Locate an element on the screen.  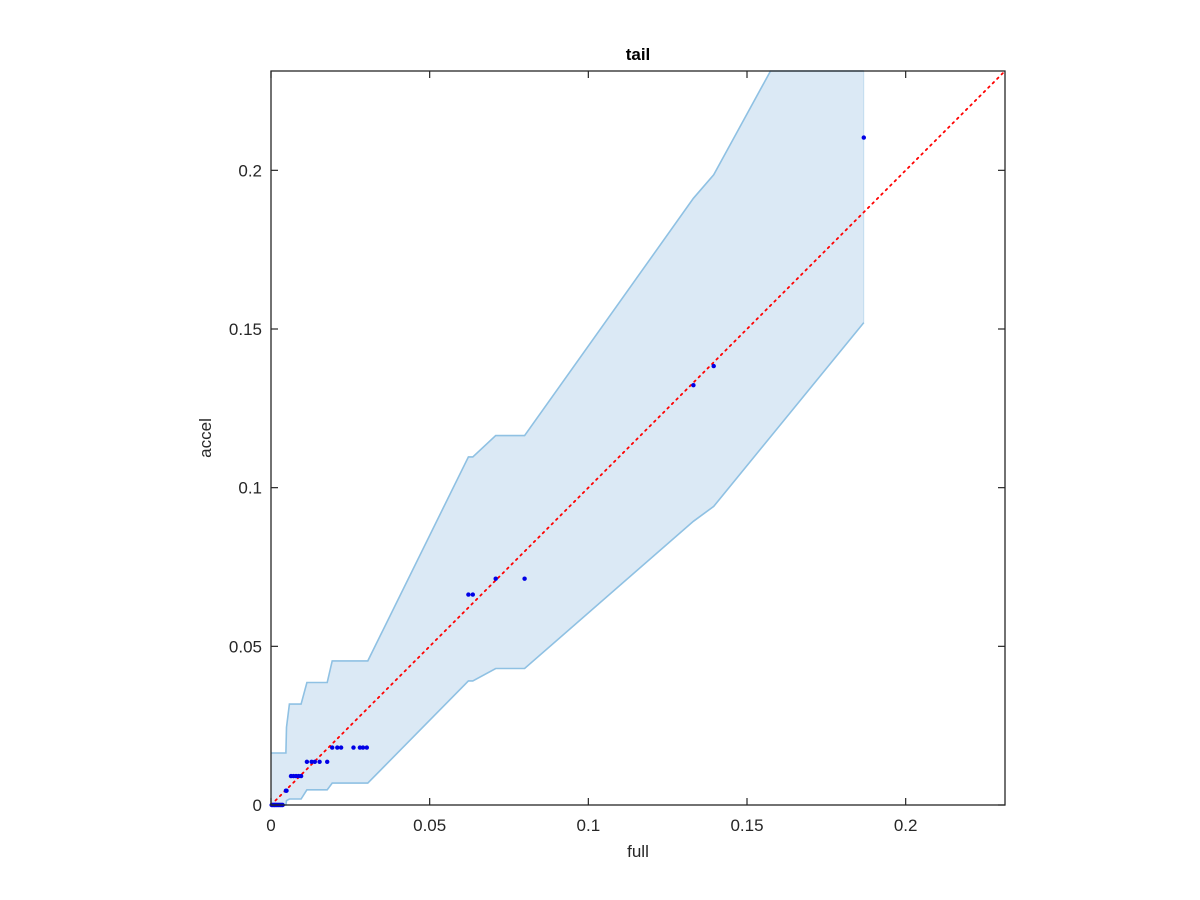
x-tick-label: 0.1 is located at coordinates (589, 825).